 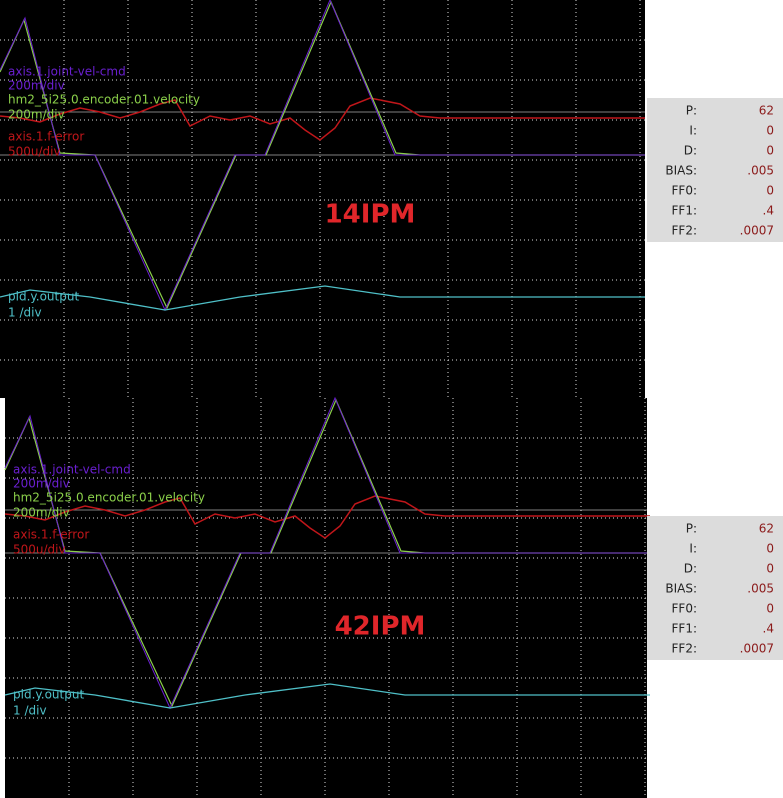 What do you see at coordinates (380, 627) in the screenshot?
I see `speed-label: 42IPM` at bounding box center [380, 627].